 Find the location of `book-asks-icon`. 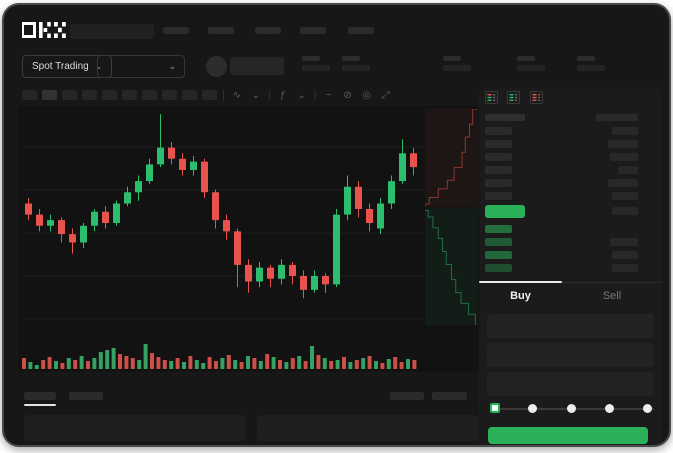

book-asks-icon is located at coordinates (536, 97).